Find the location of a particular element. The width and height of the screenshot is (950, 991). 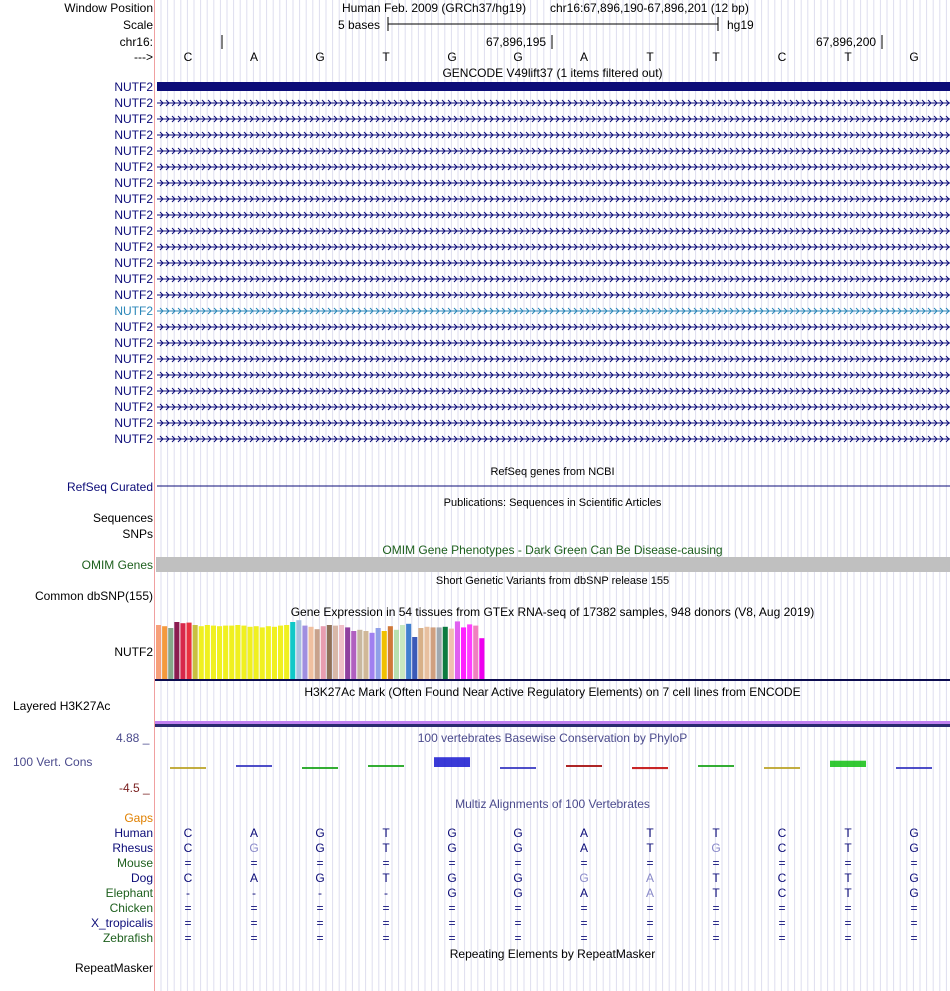

phylop-label: 100 Vert. Cons is located at coordinates (53, 762).